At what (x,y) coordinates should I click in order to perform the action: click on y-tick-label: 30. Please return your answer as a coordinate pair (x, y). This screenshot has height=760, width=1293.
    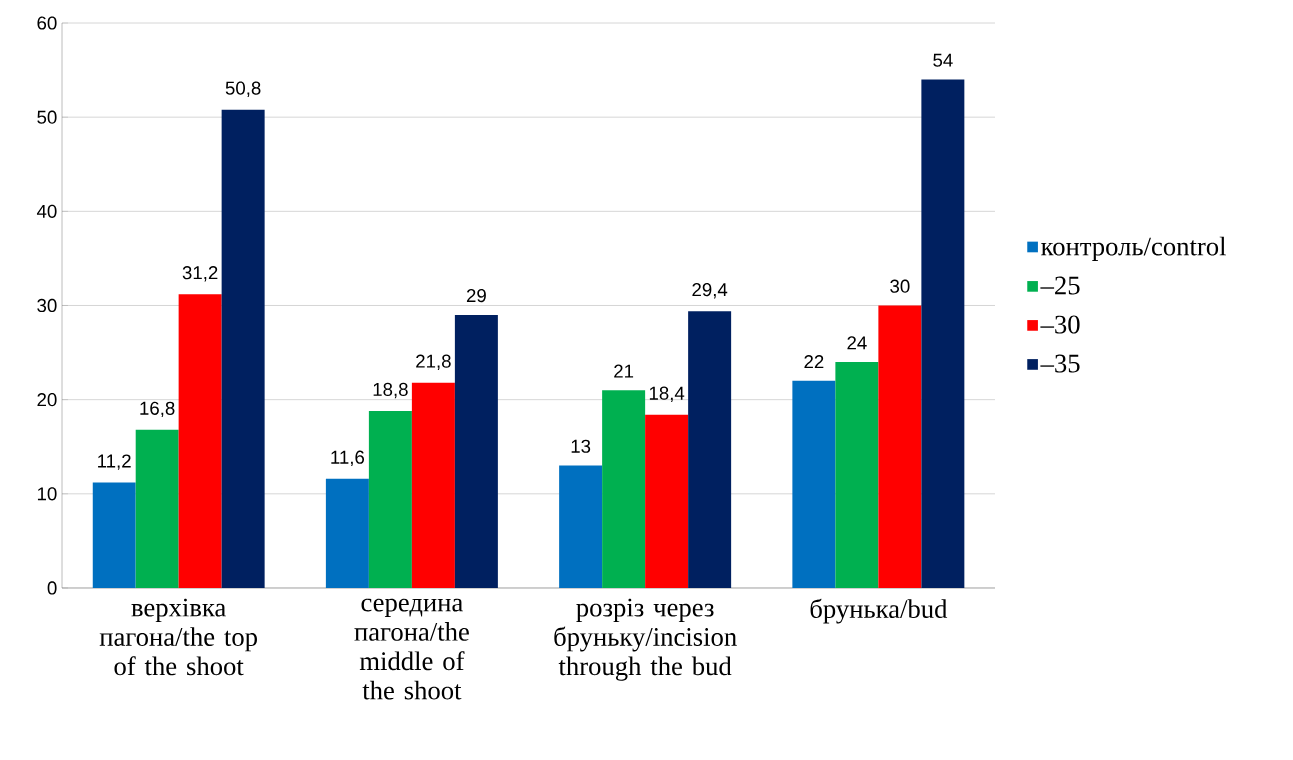
    Looking at the image, I should click on (47, 305).